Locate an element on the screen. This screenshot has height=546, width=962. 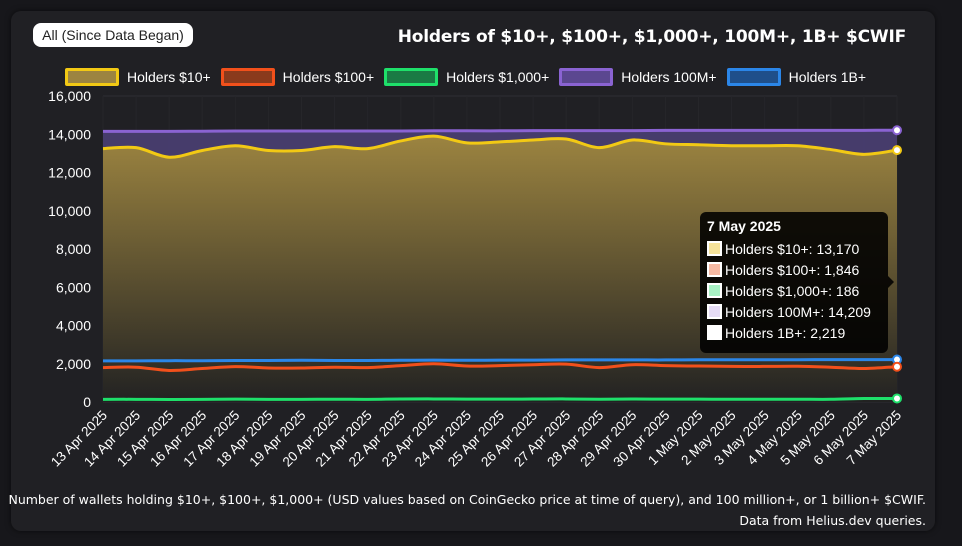
line-m100 is located at coordinates (500, 130).